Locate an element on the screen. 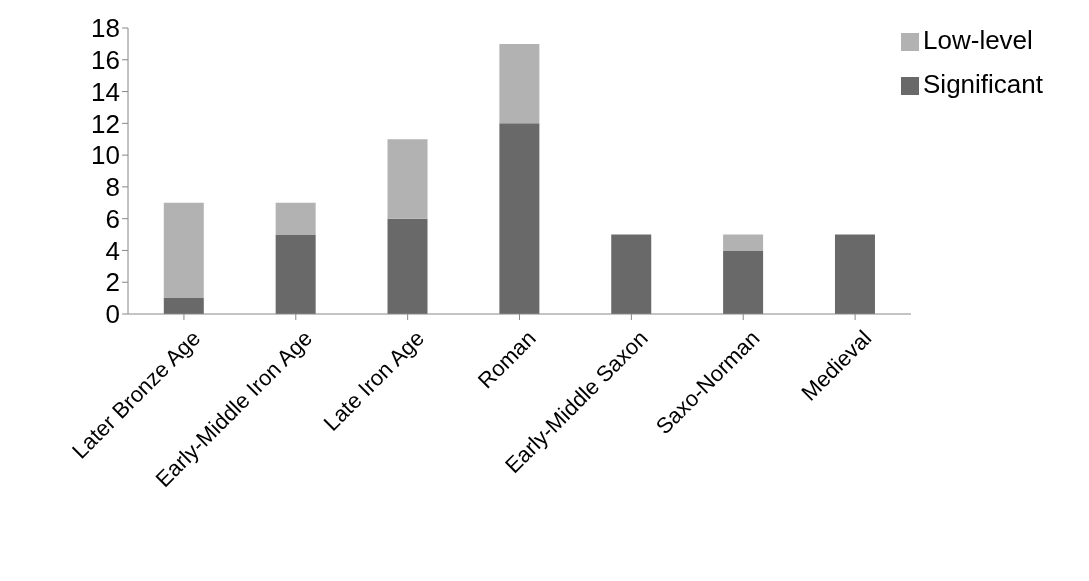 This screenshot has width=1089, height=581. legend-label: Low-level is located at coordinates (978, 40).